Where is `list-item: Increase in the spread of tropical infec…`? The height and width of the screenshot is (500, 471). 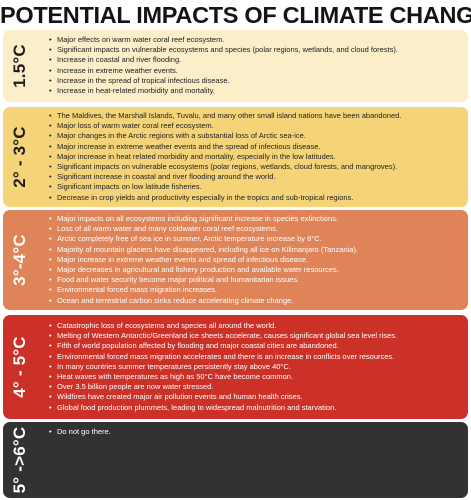
list-item: Increase in the spread of tropical infec… is located at coordinates (257, 81).